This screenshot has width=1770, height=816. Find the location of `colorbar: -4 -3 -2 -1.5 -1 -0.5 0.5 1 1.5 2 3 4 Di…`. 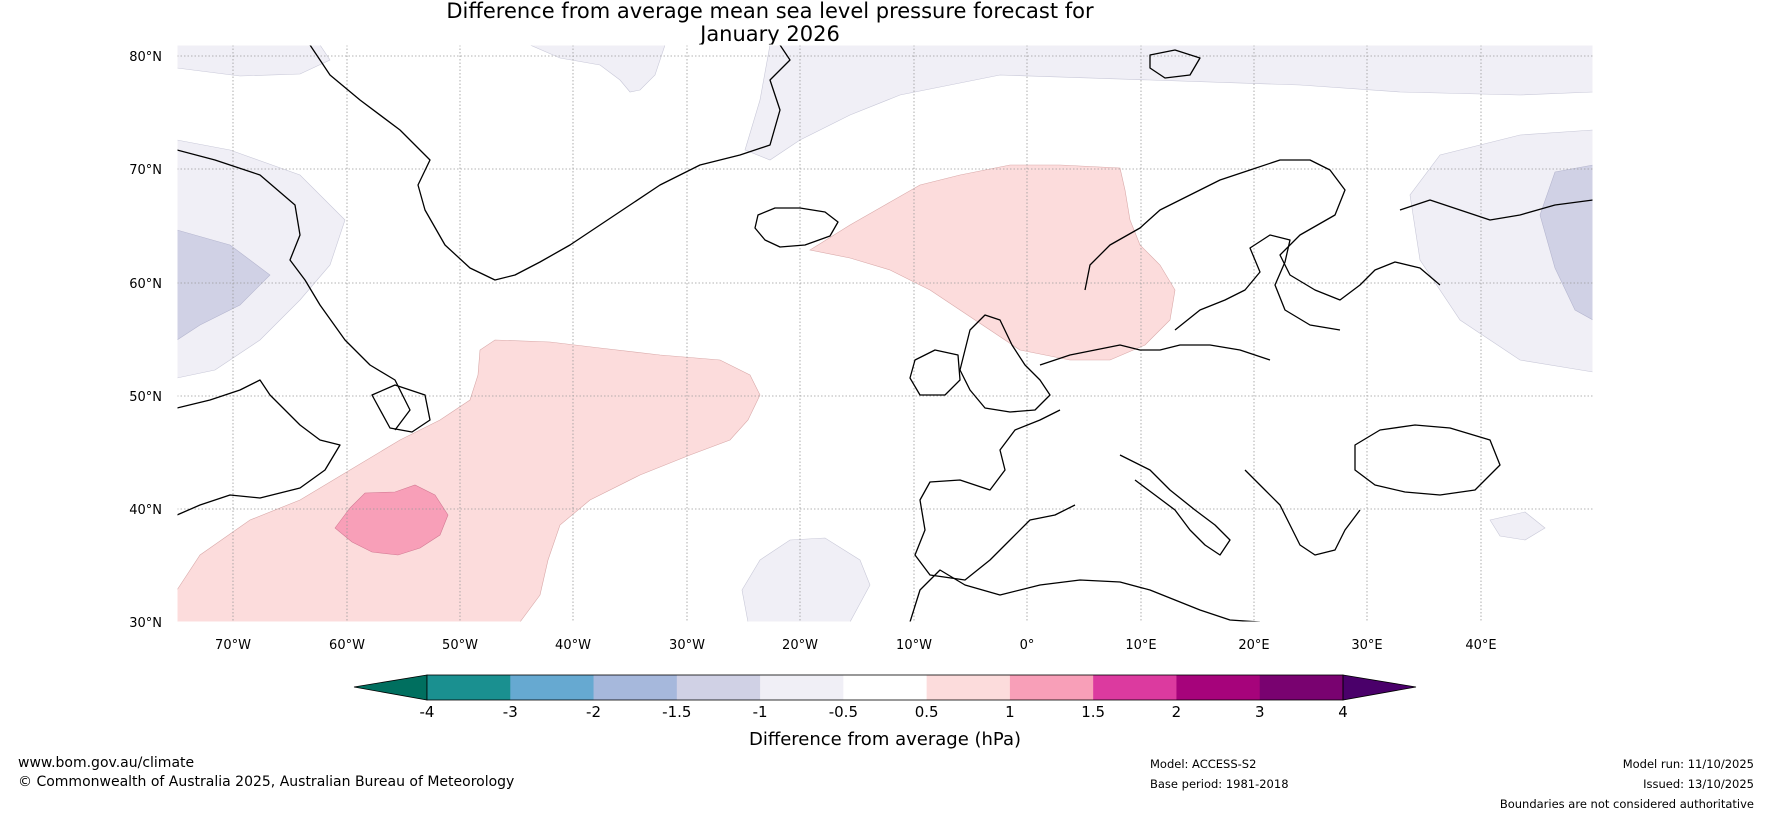

colorbar: -4 -3 -2 -1.5 -1 -0.5 0.5 1 1.5 2 3 4 Di… is located at coordinates (885, 712).